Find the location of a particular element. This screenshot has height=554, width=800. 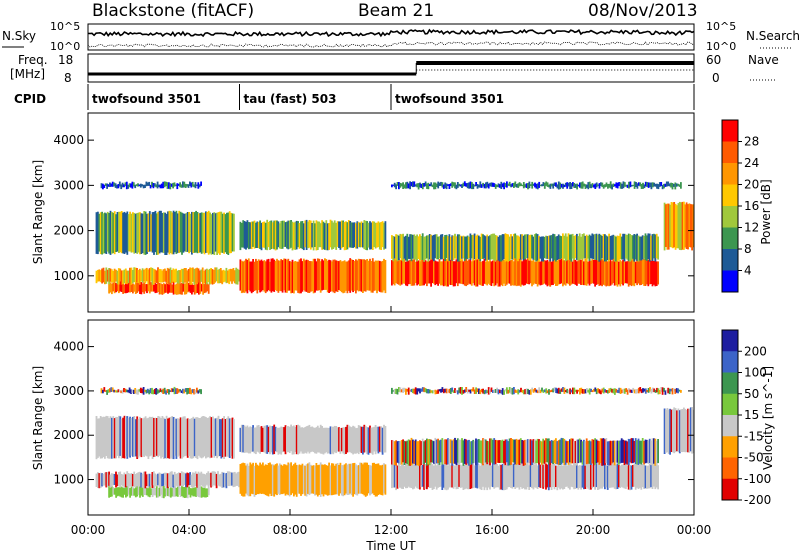

y-tick-label: 4000 is located at coordinates (68, 140).